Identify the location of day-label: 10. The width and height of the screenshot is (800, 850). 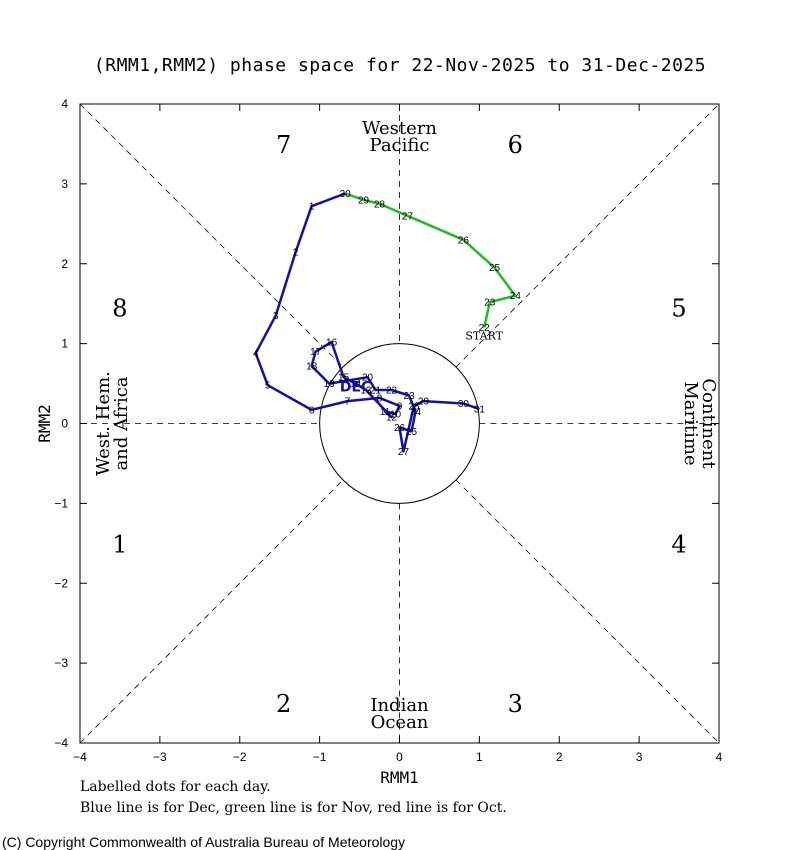
(396, 414).